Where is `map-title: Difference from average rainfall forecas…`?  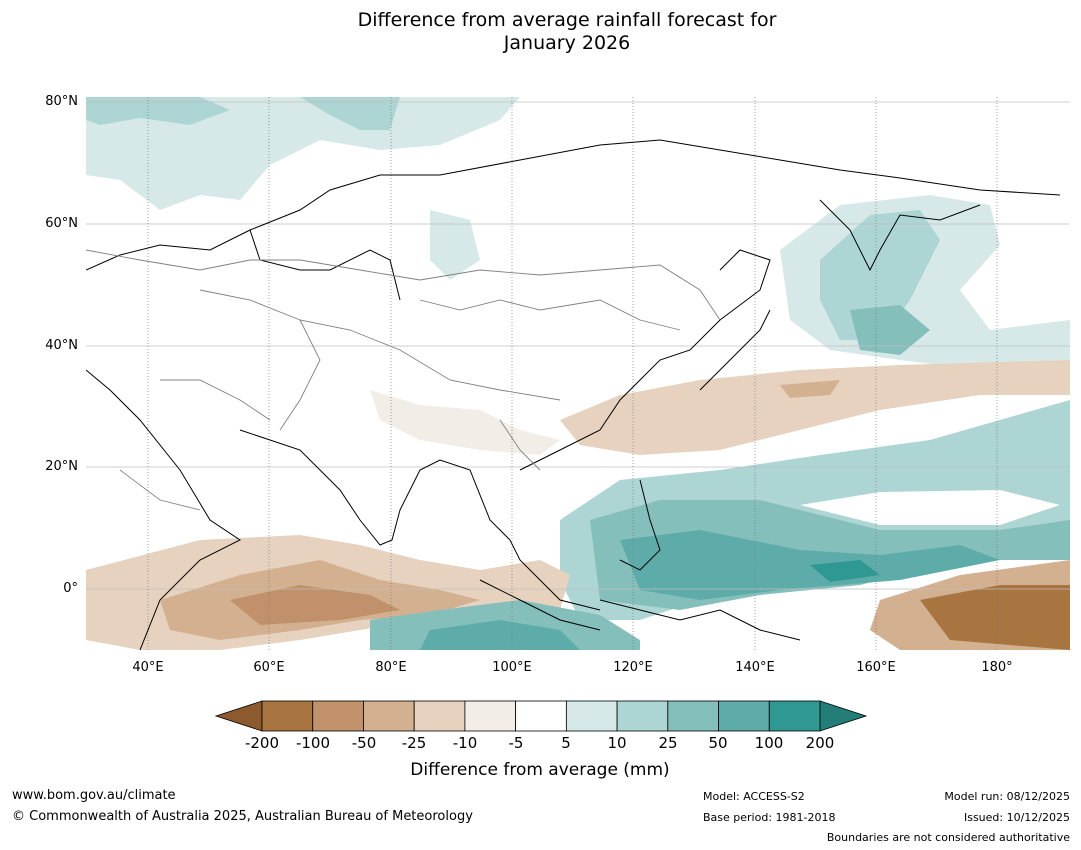
map-title: Difference from average rainfall forecas… is located at coordinates (540, 32).